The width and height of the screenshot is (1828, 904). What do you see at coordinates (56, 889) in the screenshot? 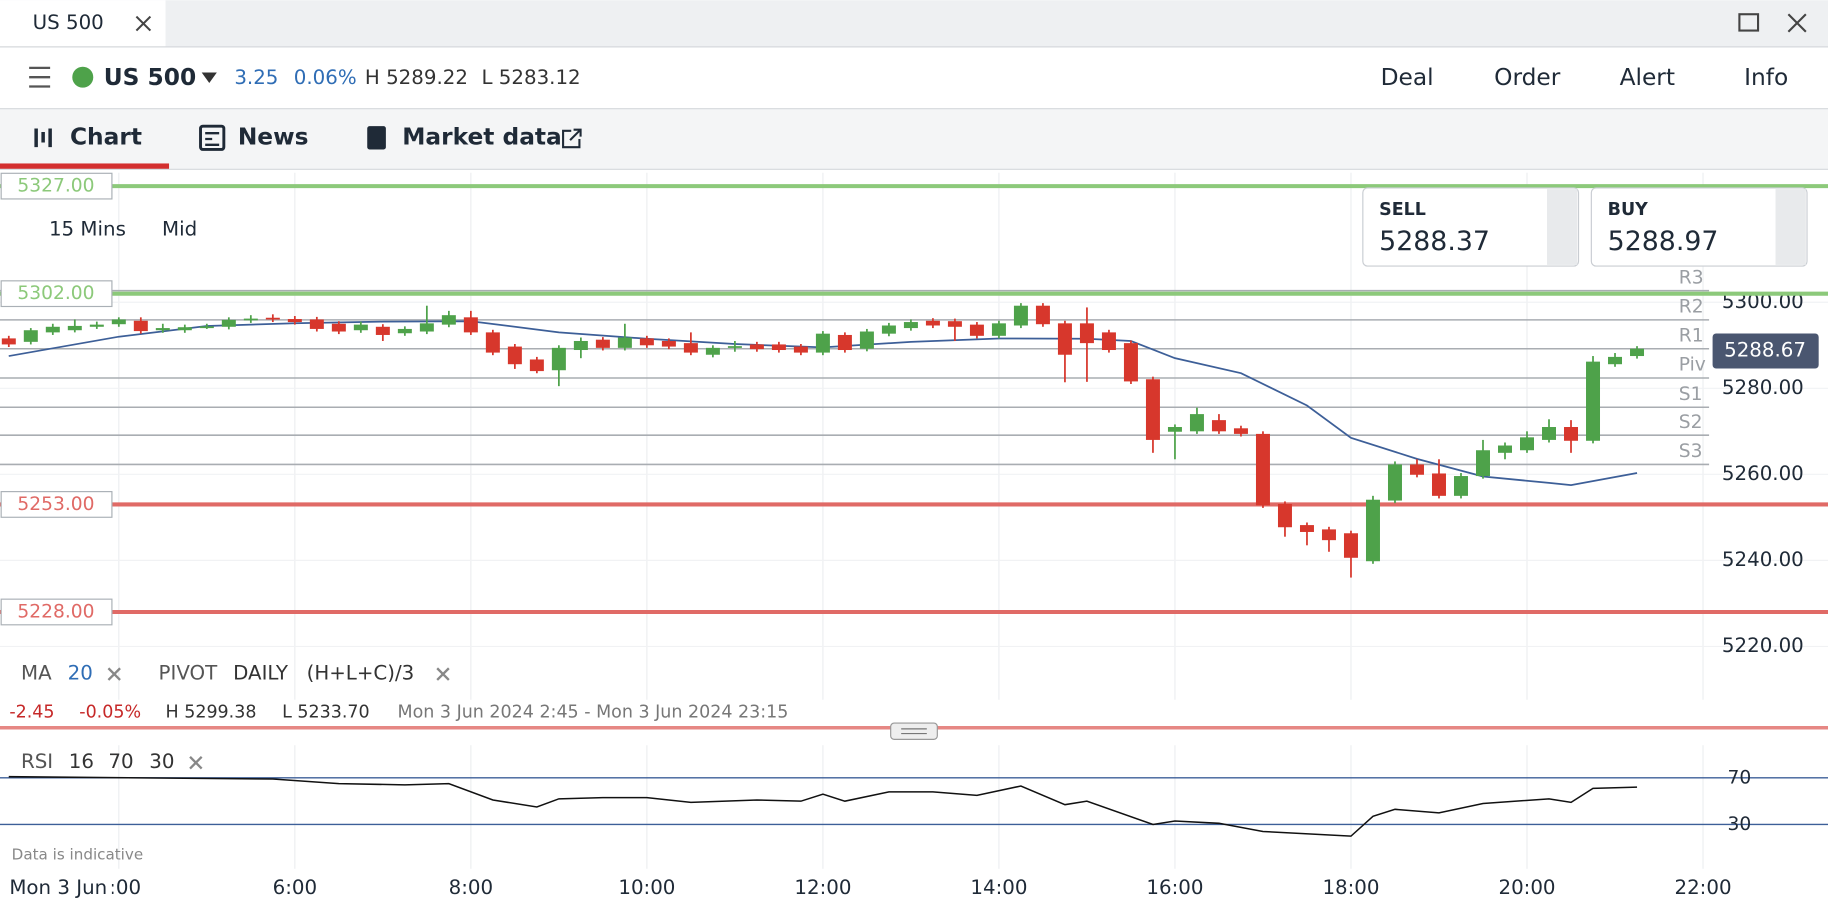
I see `date-box` at bounding box center [56, 889].